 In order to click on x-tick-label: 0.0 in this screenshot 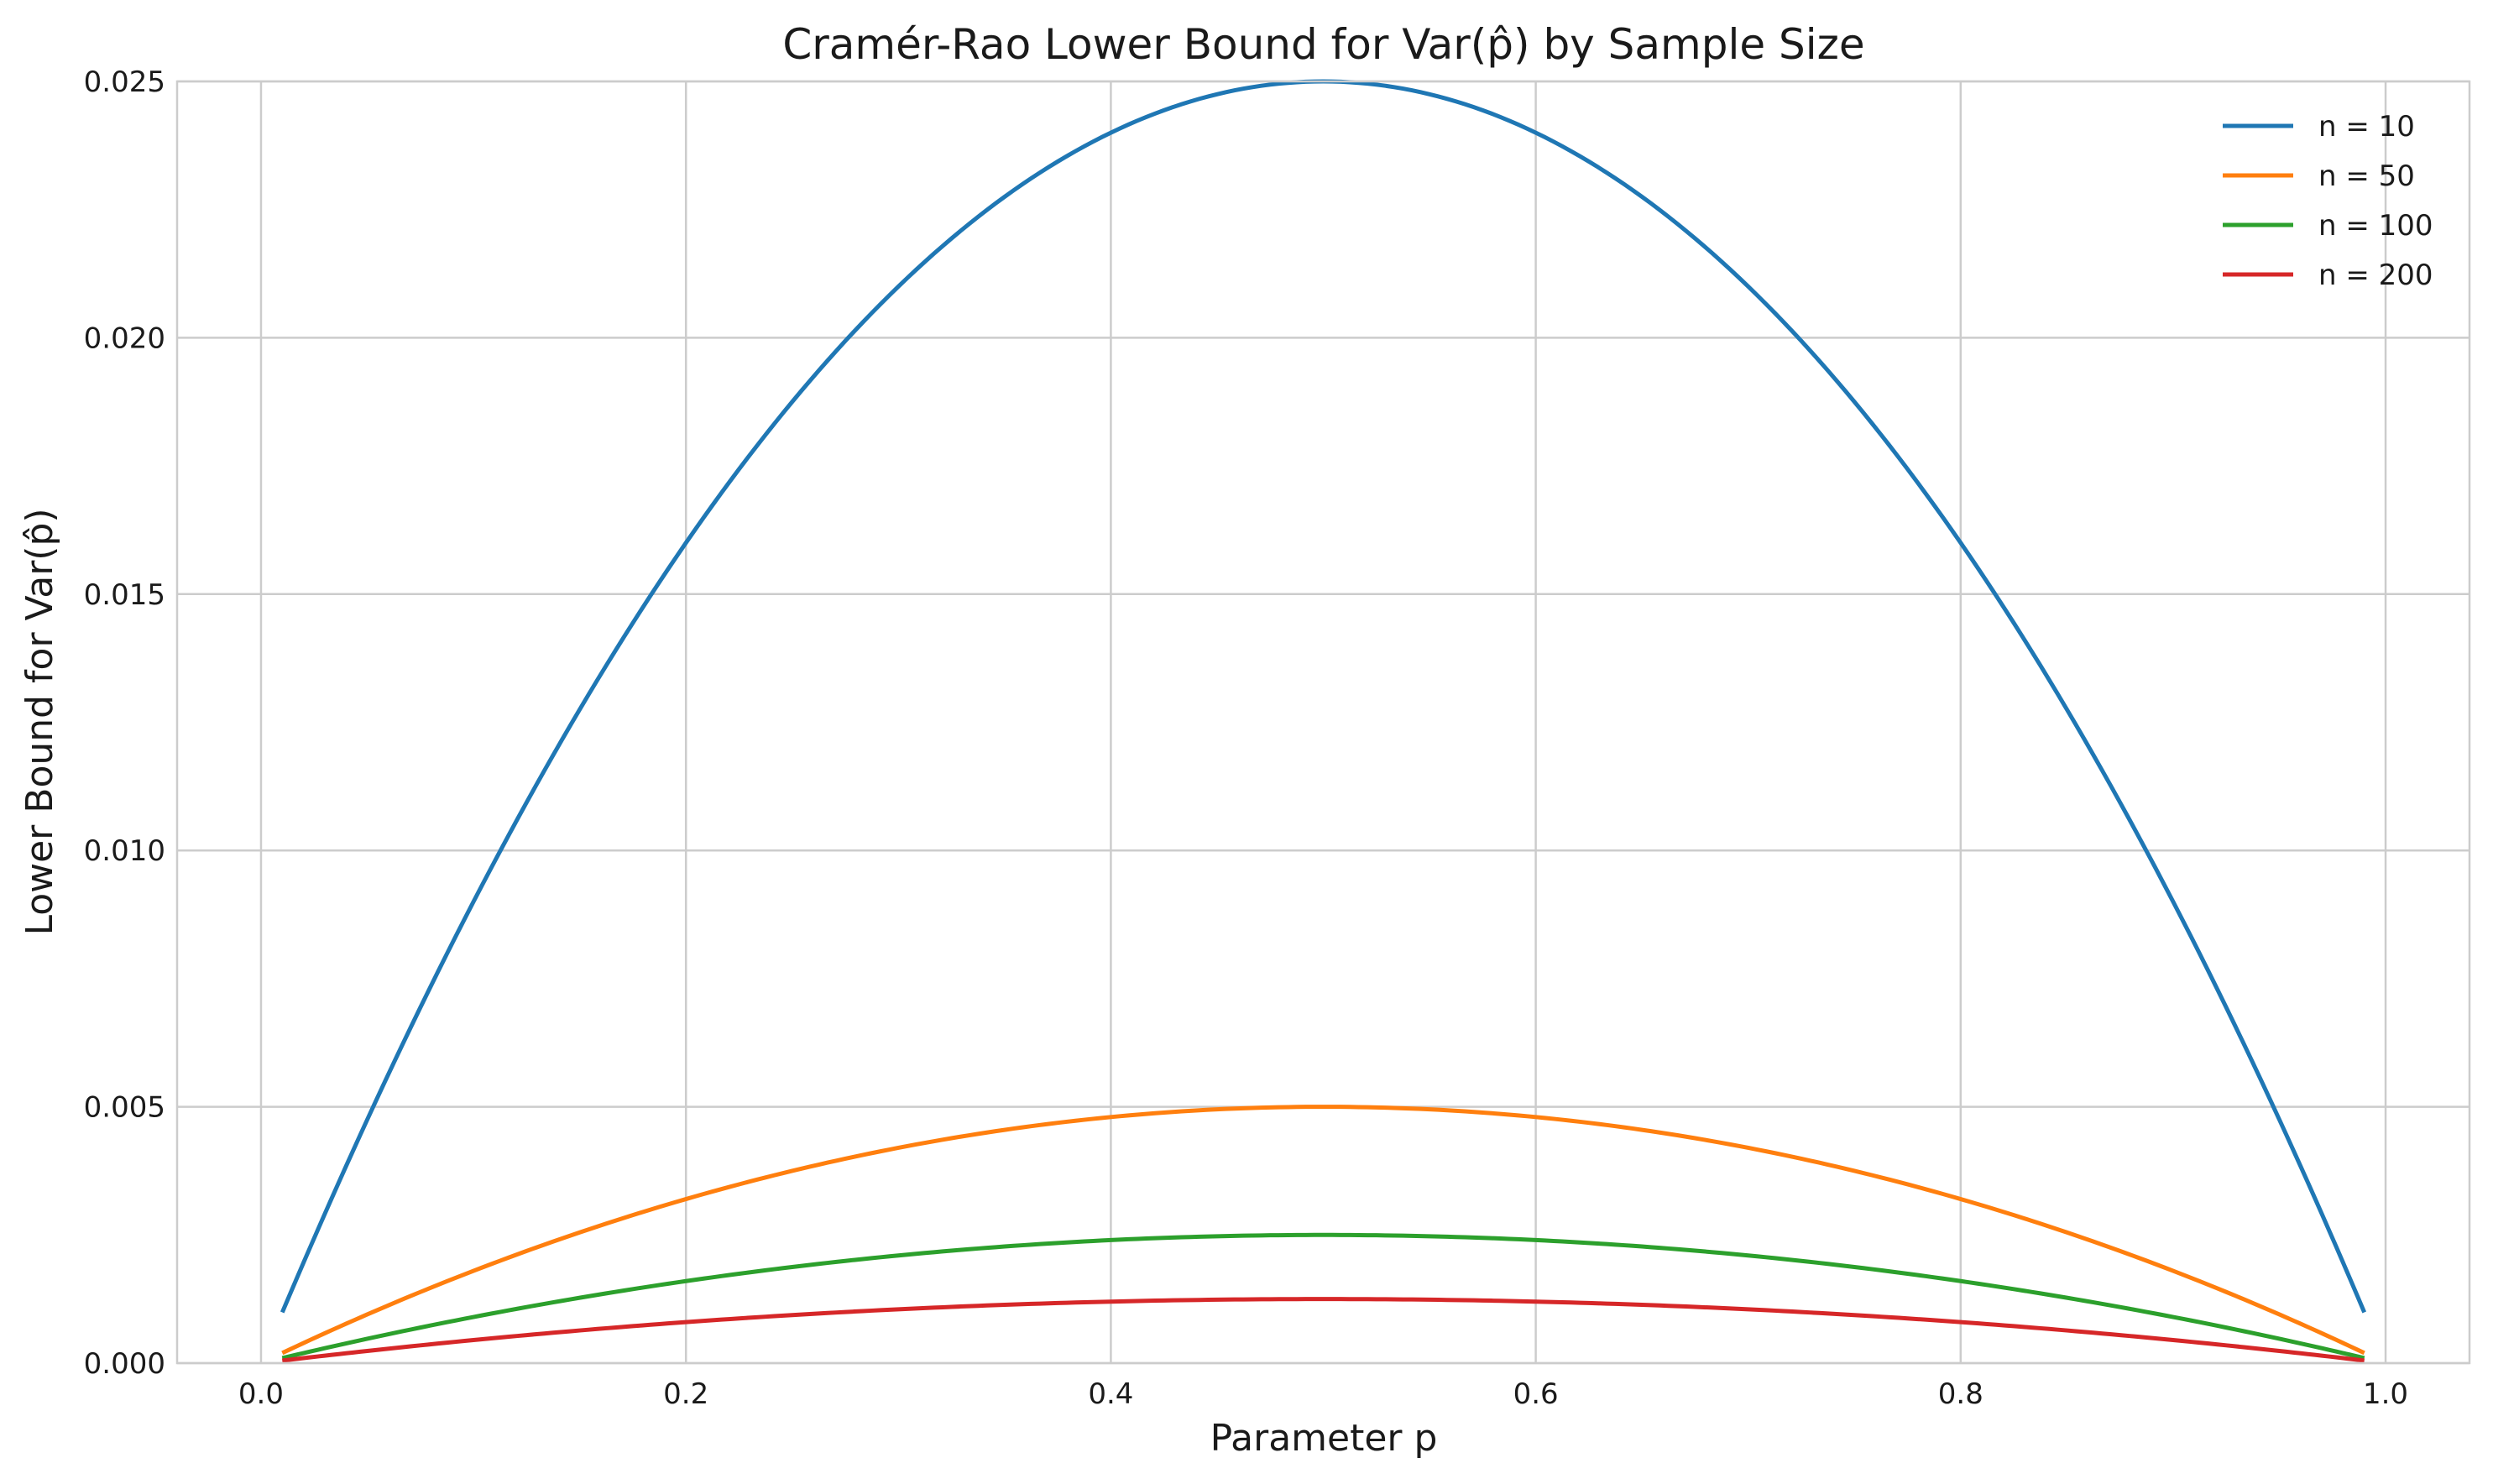, I will do `click(261, 1394)`.